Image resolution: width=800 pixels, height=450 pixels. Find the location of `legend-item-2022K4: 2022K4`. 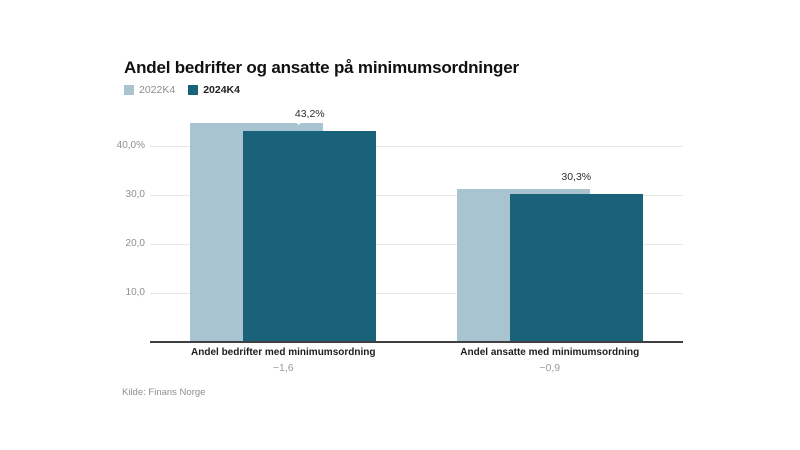

legend-item-2022K4: 2022K4 is located at coordinates (149, 90).